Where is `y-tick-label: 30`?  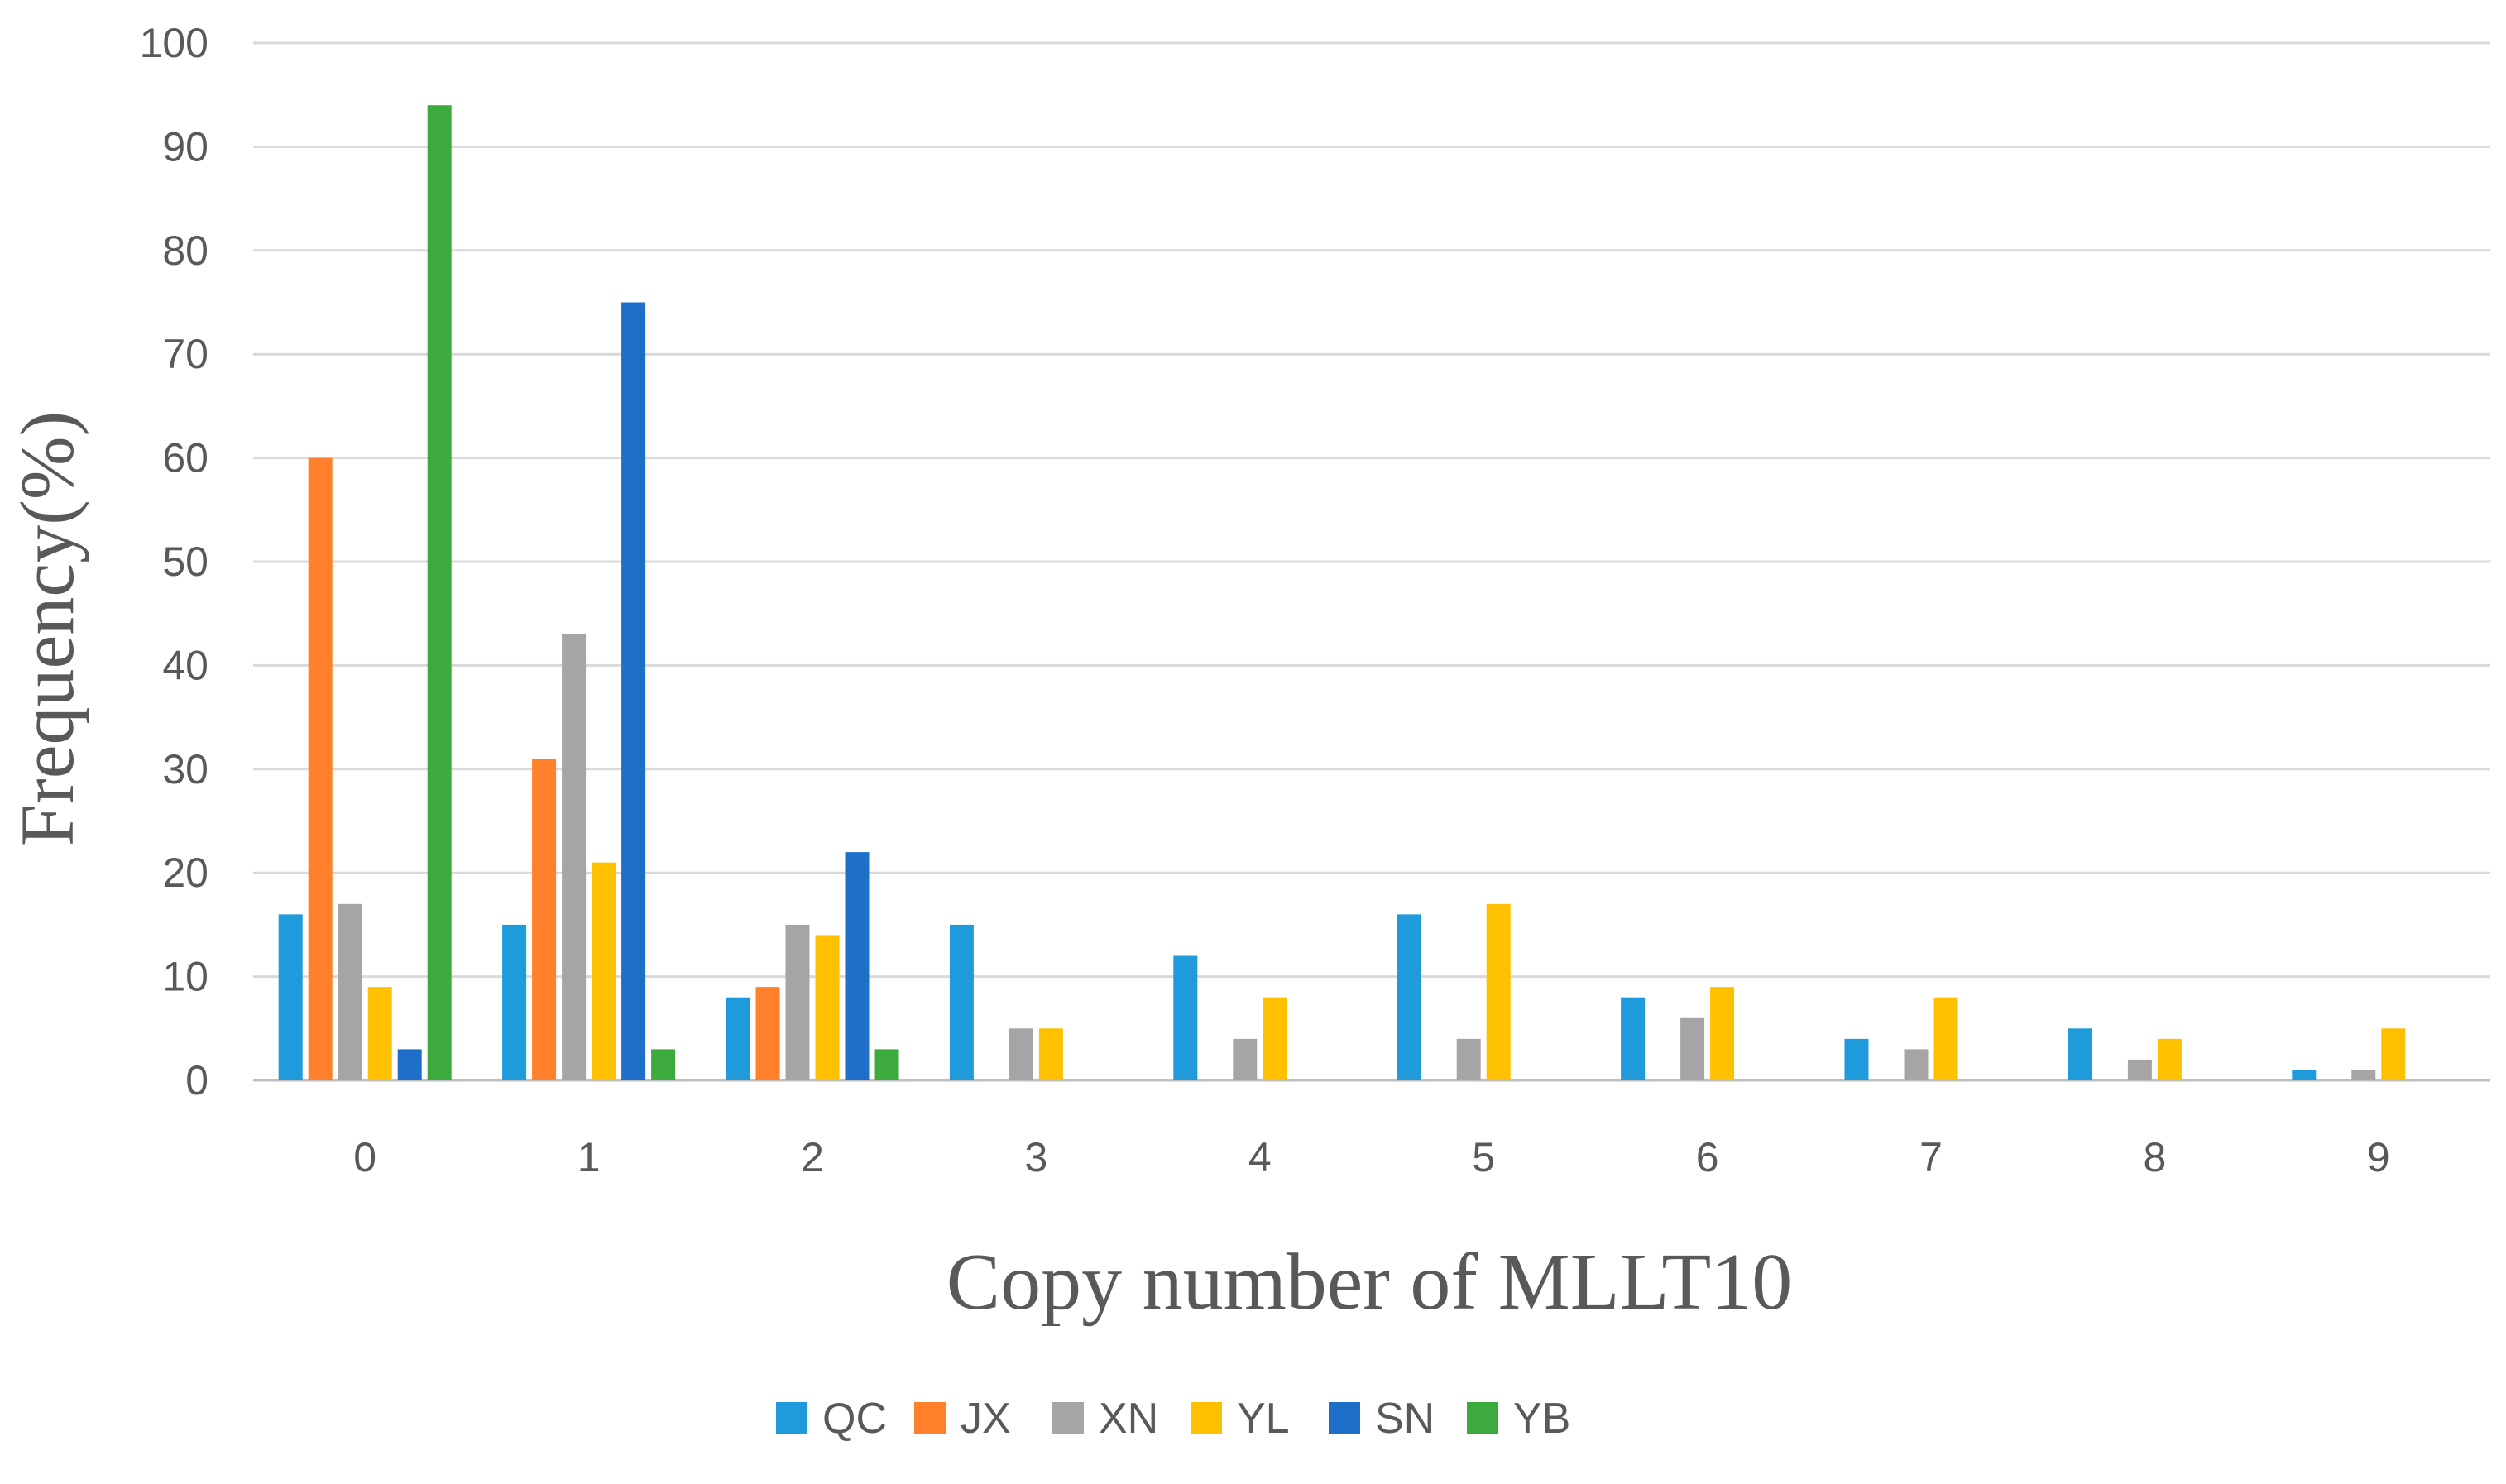 y-tick-label: 30 is located at coordinates (185, 769).